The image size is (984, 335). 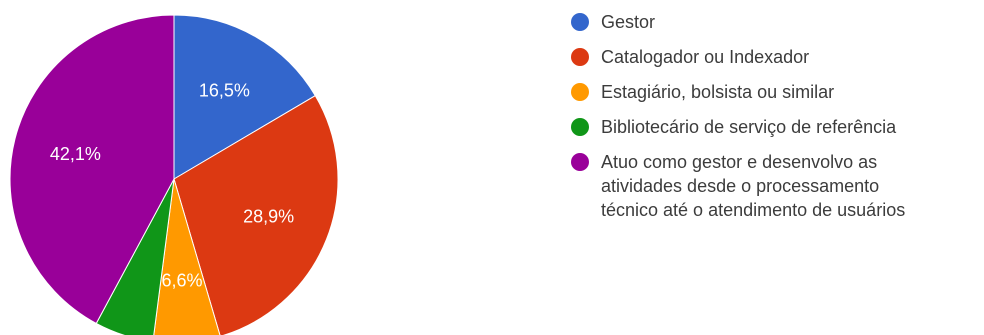 I want to click on legend-label-line: técnico até o atendimento de usuários, so click(x=753, y=210).